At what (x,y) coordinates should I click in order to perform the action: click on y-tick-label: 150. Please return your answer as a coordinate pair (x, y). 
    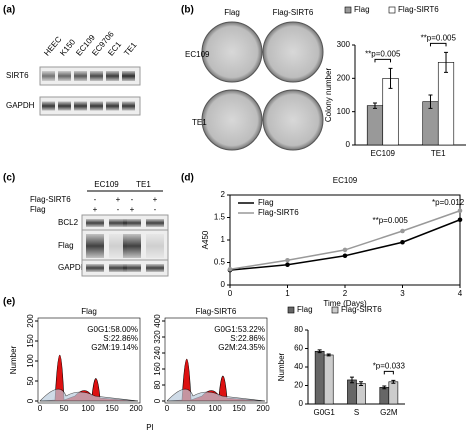
    Looking at the image, I should click on (30, 341).